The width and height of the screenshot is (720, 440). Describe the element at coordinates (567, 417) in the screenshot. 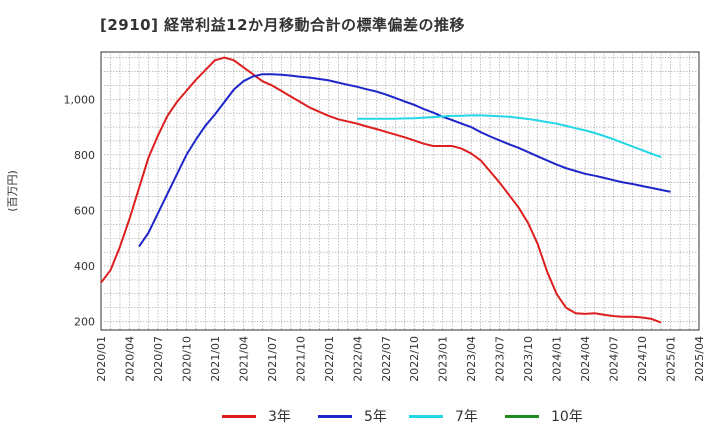

I see `legend-label: 10年` at that location.